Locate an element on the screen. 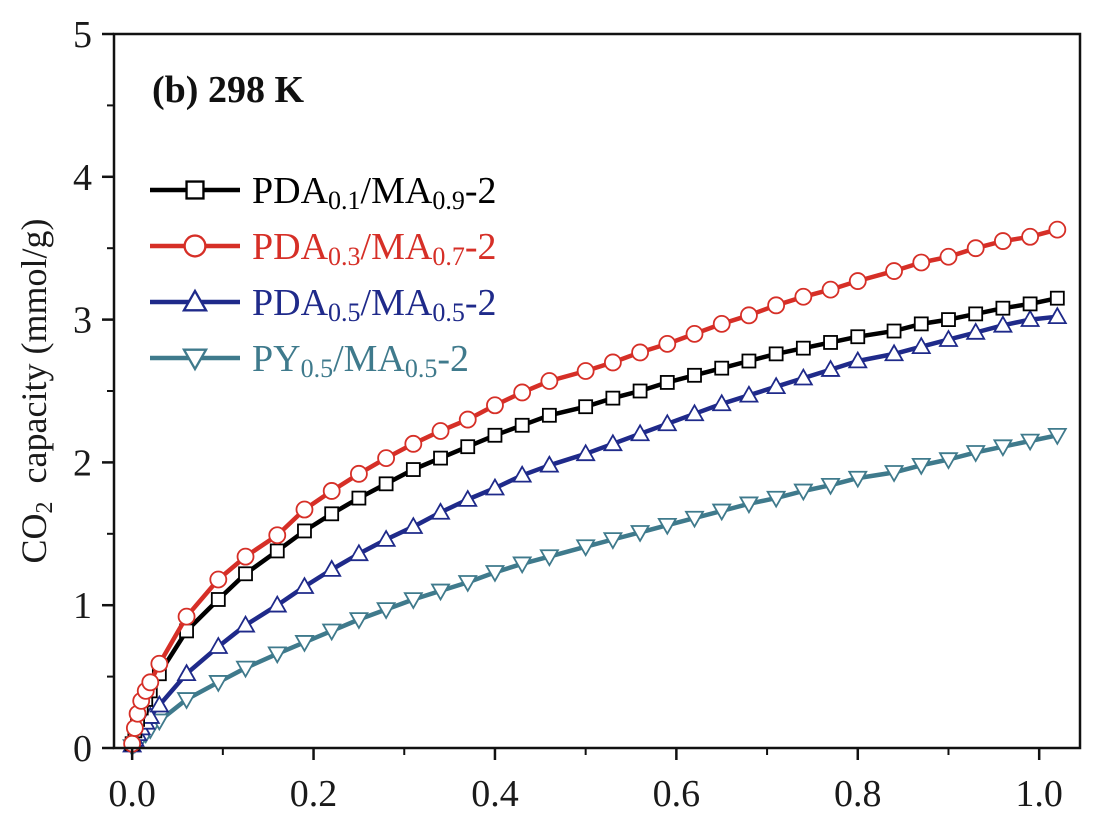 The width and height of the screenshot is (1112, 832). y-tick-label: 5 is located at coordinates (82, 35).